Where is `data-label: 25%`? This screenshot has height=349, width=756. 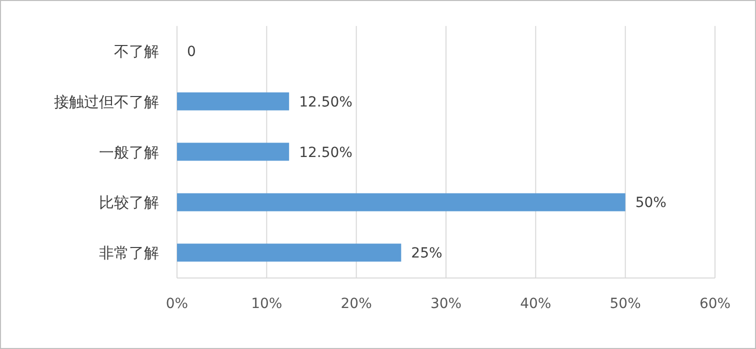 data-label: 25% is located at coordinates (426, 254).